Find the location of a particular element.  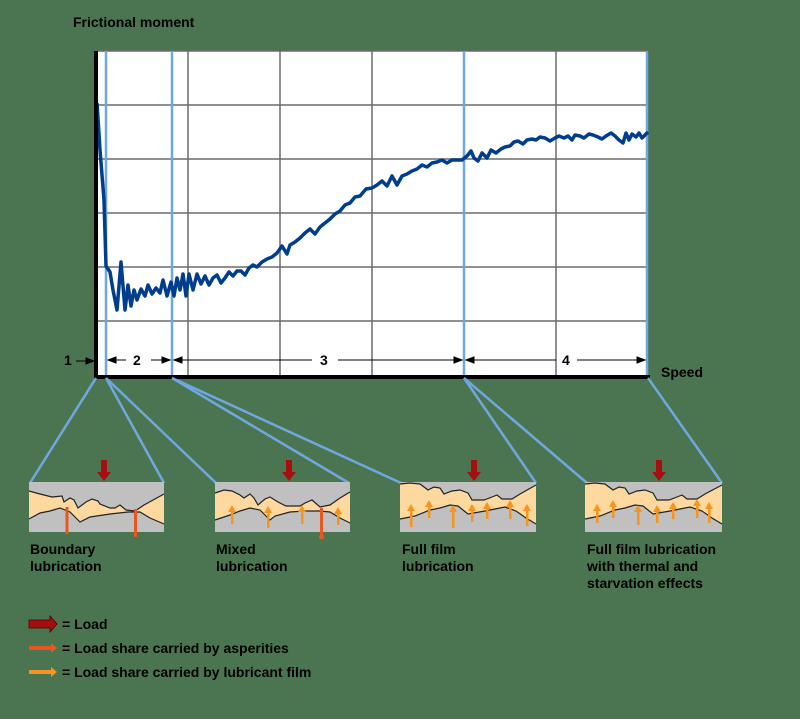

film-arrow-icon is located at coordinates (43, 672).